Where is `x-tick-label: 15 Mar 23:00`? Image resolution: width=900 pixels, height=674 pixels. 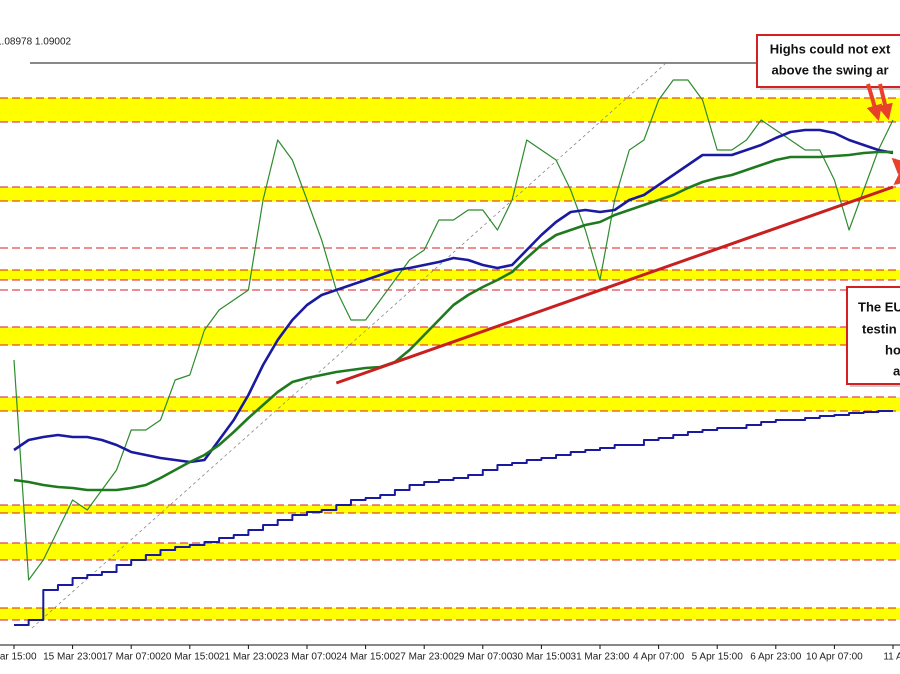 x-tick-label: 15 Mar 23:00 is located at coordinates (72, 657).